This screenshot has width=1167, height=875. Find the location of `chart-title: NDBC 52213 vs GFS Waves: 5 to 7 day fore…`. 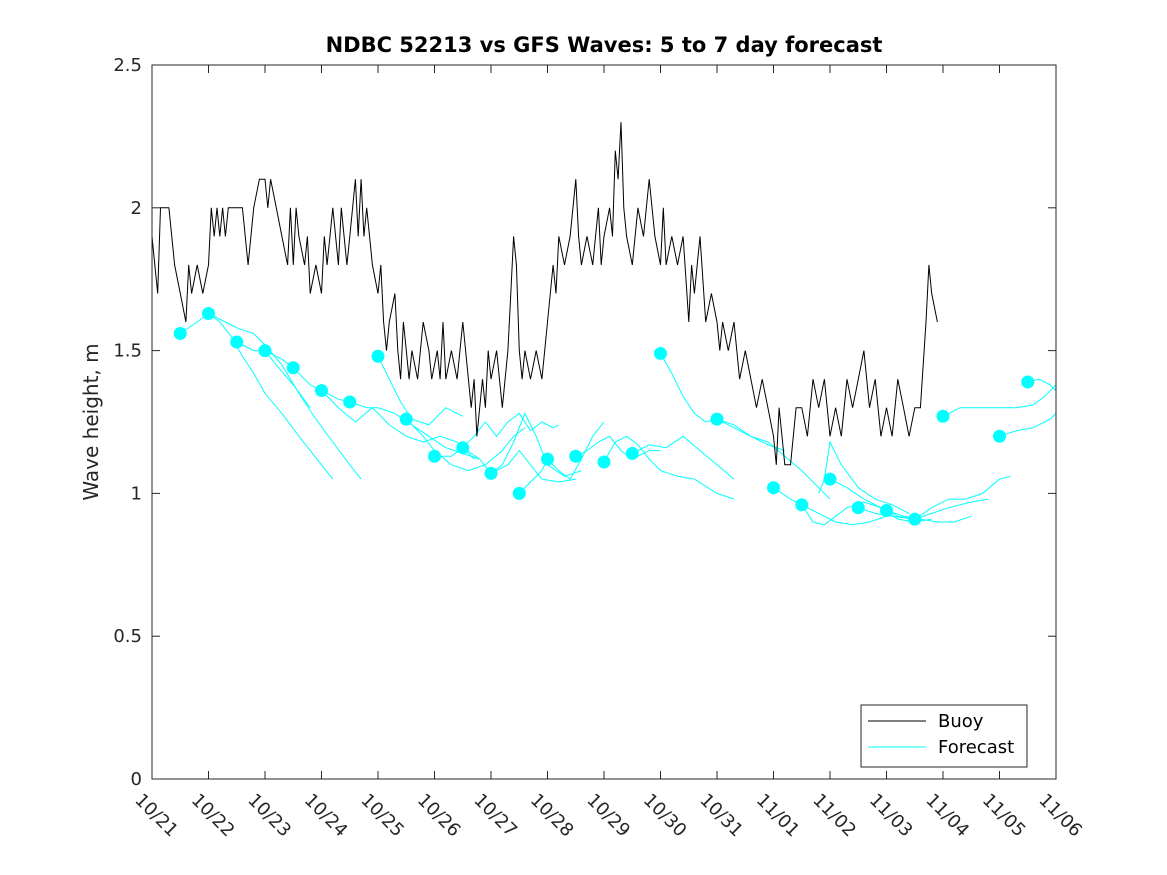

chart-title: NDBC 52213 vs GFS Waves: 5 to 7 day fore… is located at coordinates (604, 45).